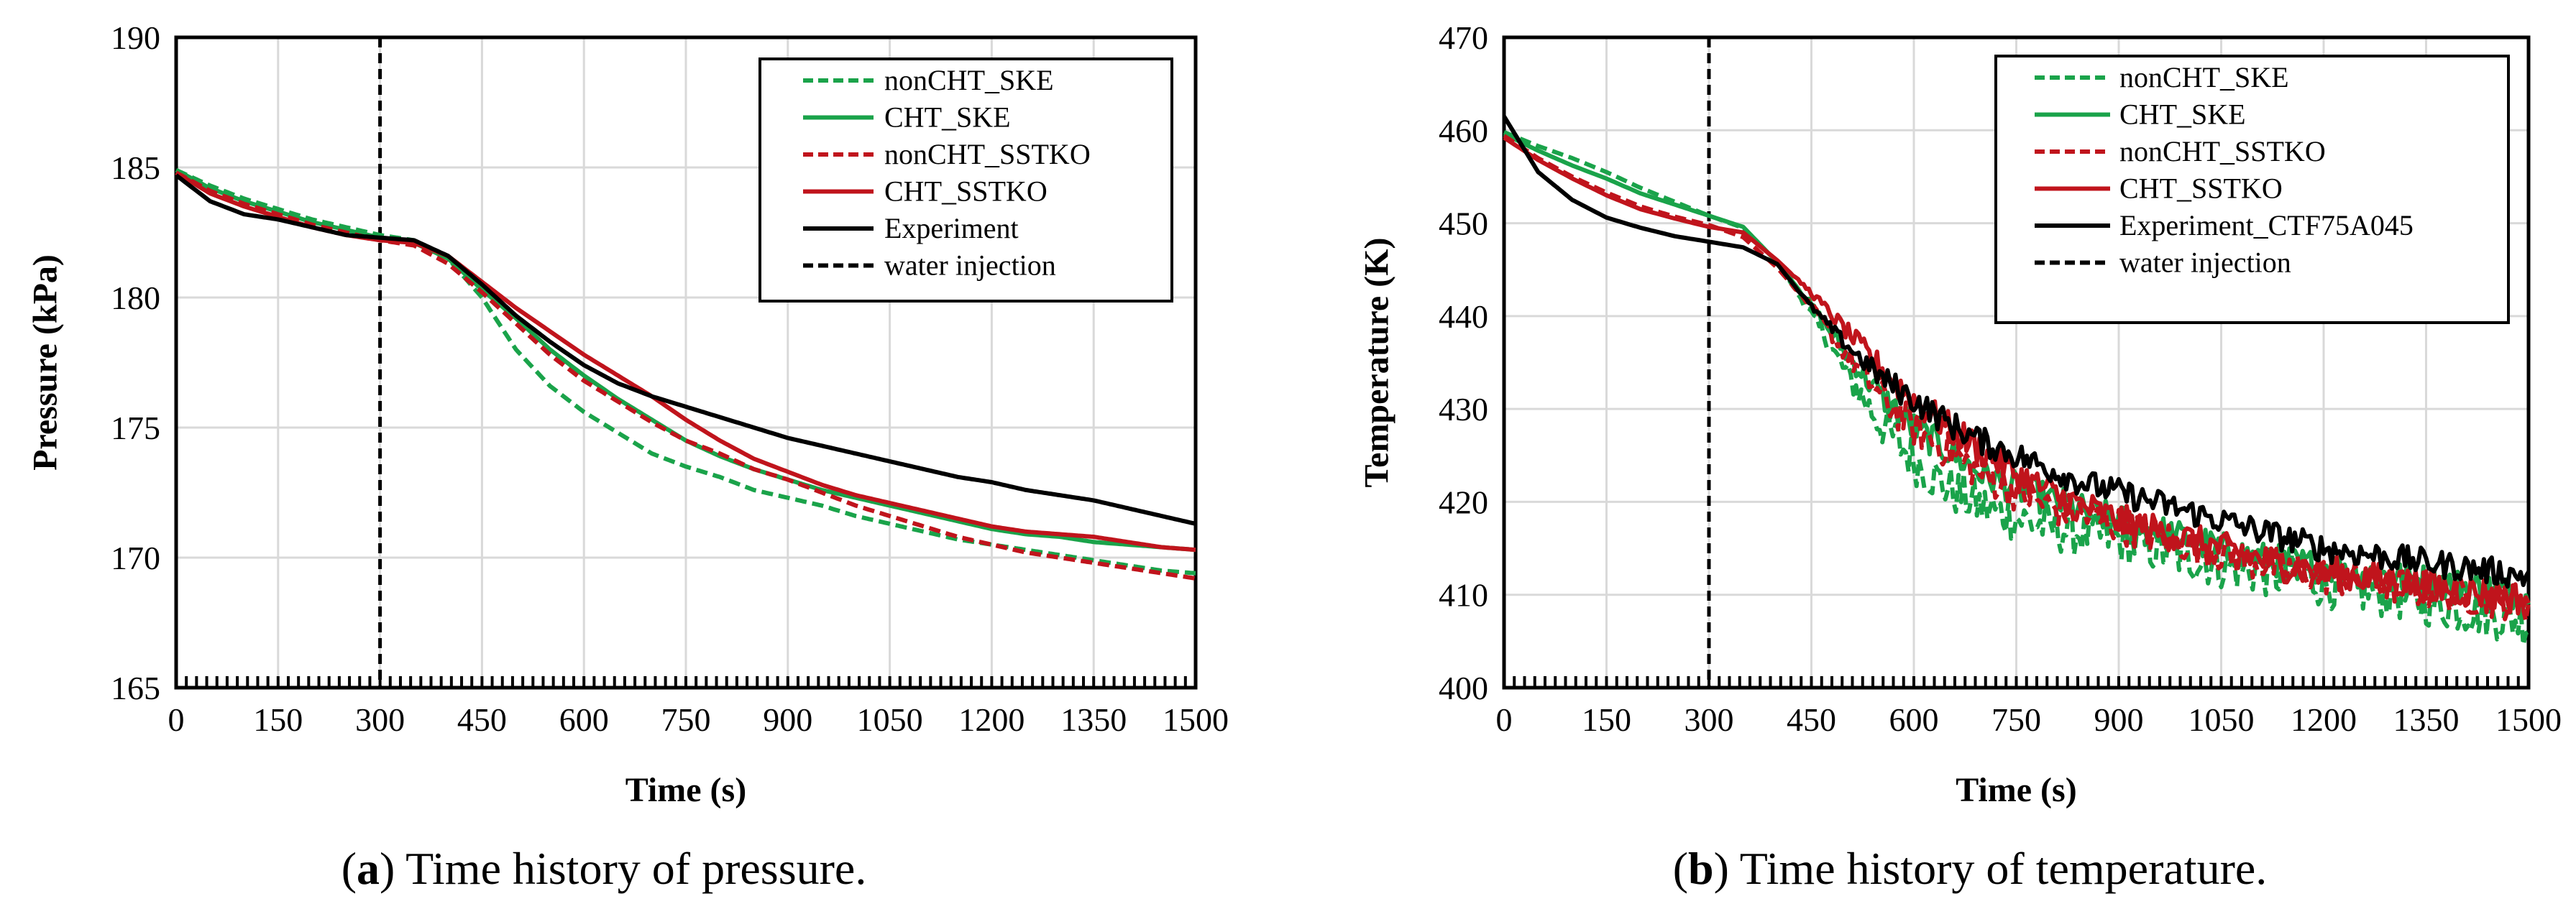  I want to click on temperature-y-axis-title: Temperature (K), so click(1377, 363).